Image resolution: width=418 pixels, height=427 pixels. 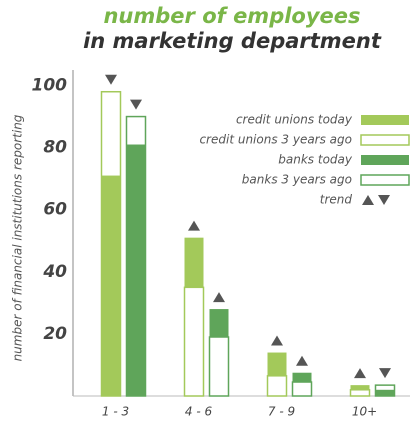 I want to click on x-tick-label: 1 - 3, so click(x=115, y=412).